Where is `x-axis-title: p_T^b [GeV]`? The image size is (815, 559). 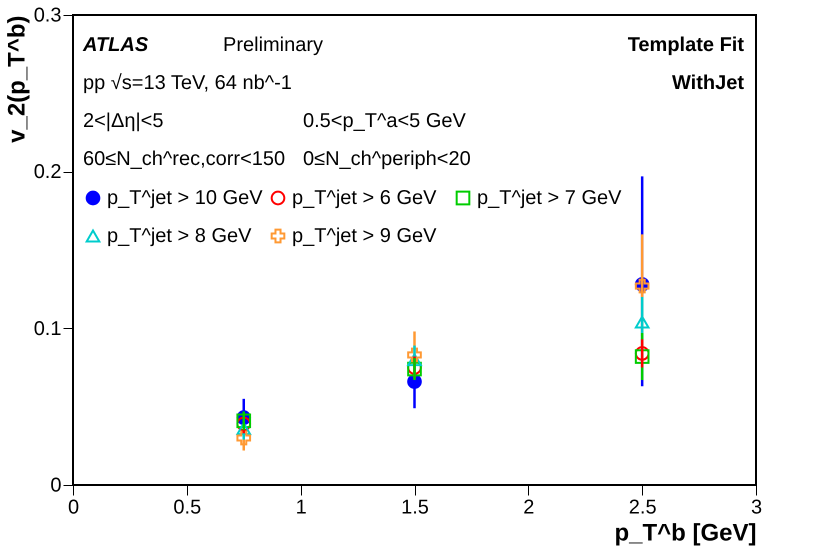
x-axis-title: p_T^b [GeV] is located at coordinates (685, 533).